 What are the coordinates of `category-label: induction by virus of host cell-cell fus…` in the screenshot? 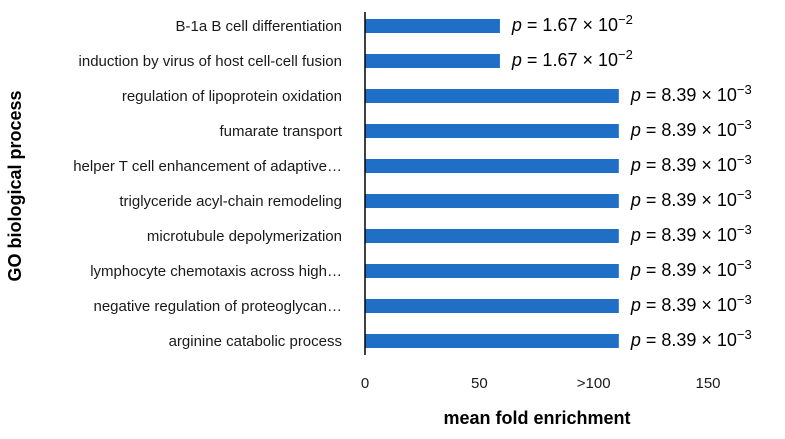 It's located at (210, 61).